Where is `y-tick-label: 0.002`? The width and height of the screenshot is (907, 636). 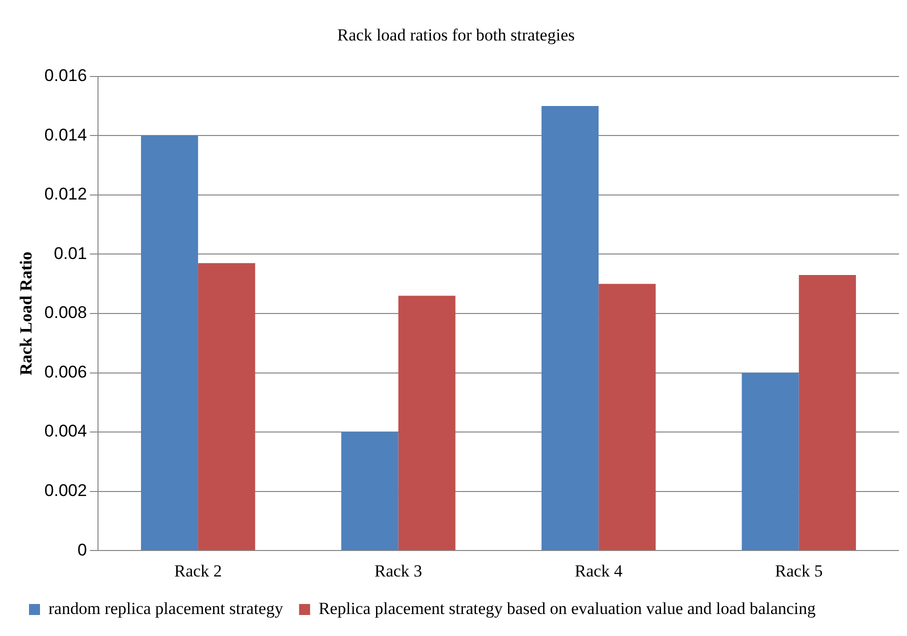
y-tick-label: 0.002 is located at coordinates (65, 490).